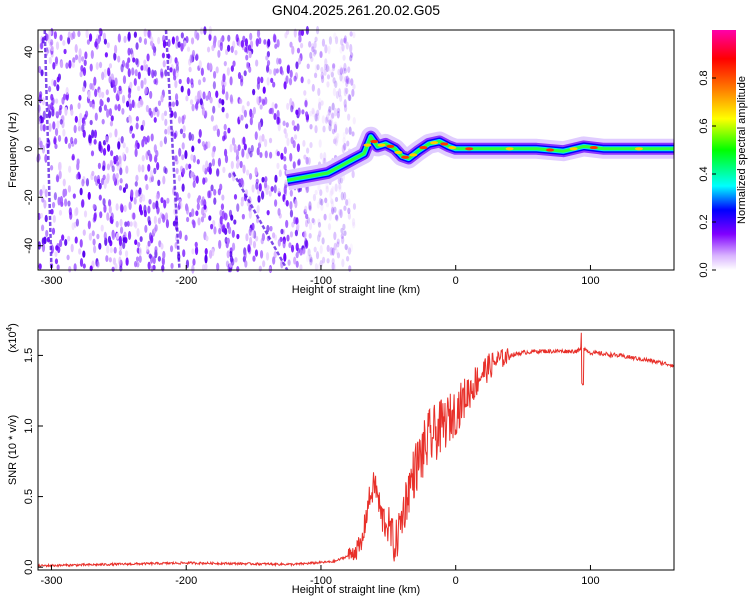 This screenshot has height=600, width=750. What do you see at coordinates (29, 149) in the screenshot?
I see `y-tick-label: 0` at bounding box center [29, 149].